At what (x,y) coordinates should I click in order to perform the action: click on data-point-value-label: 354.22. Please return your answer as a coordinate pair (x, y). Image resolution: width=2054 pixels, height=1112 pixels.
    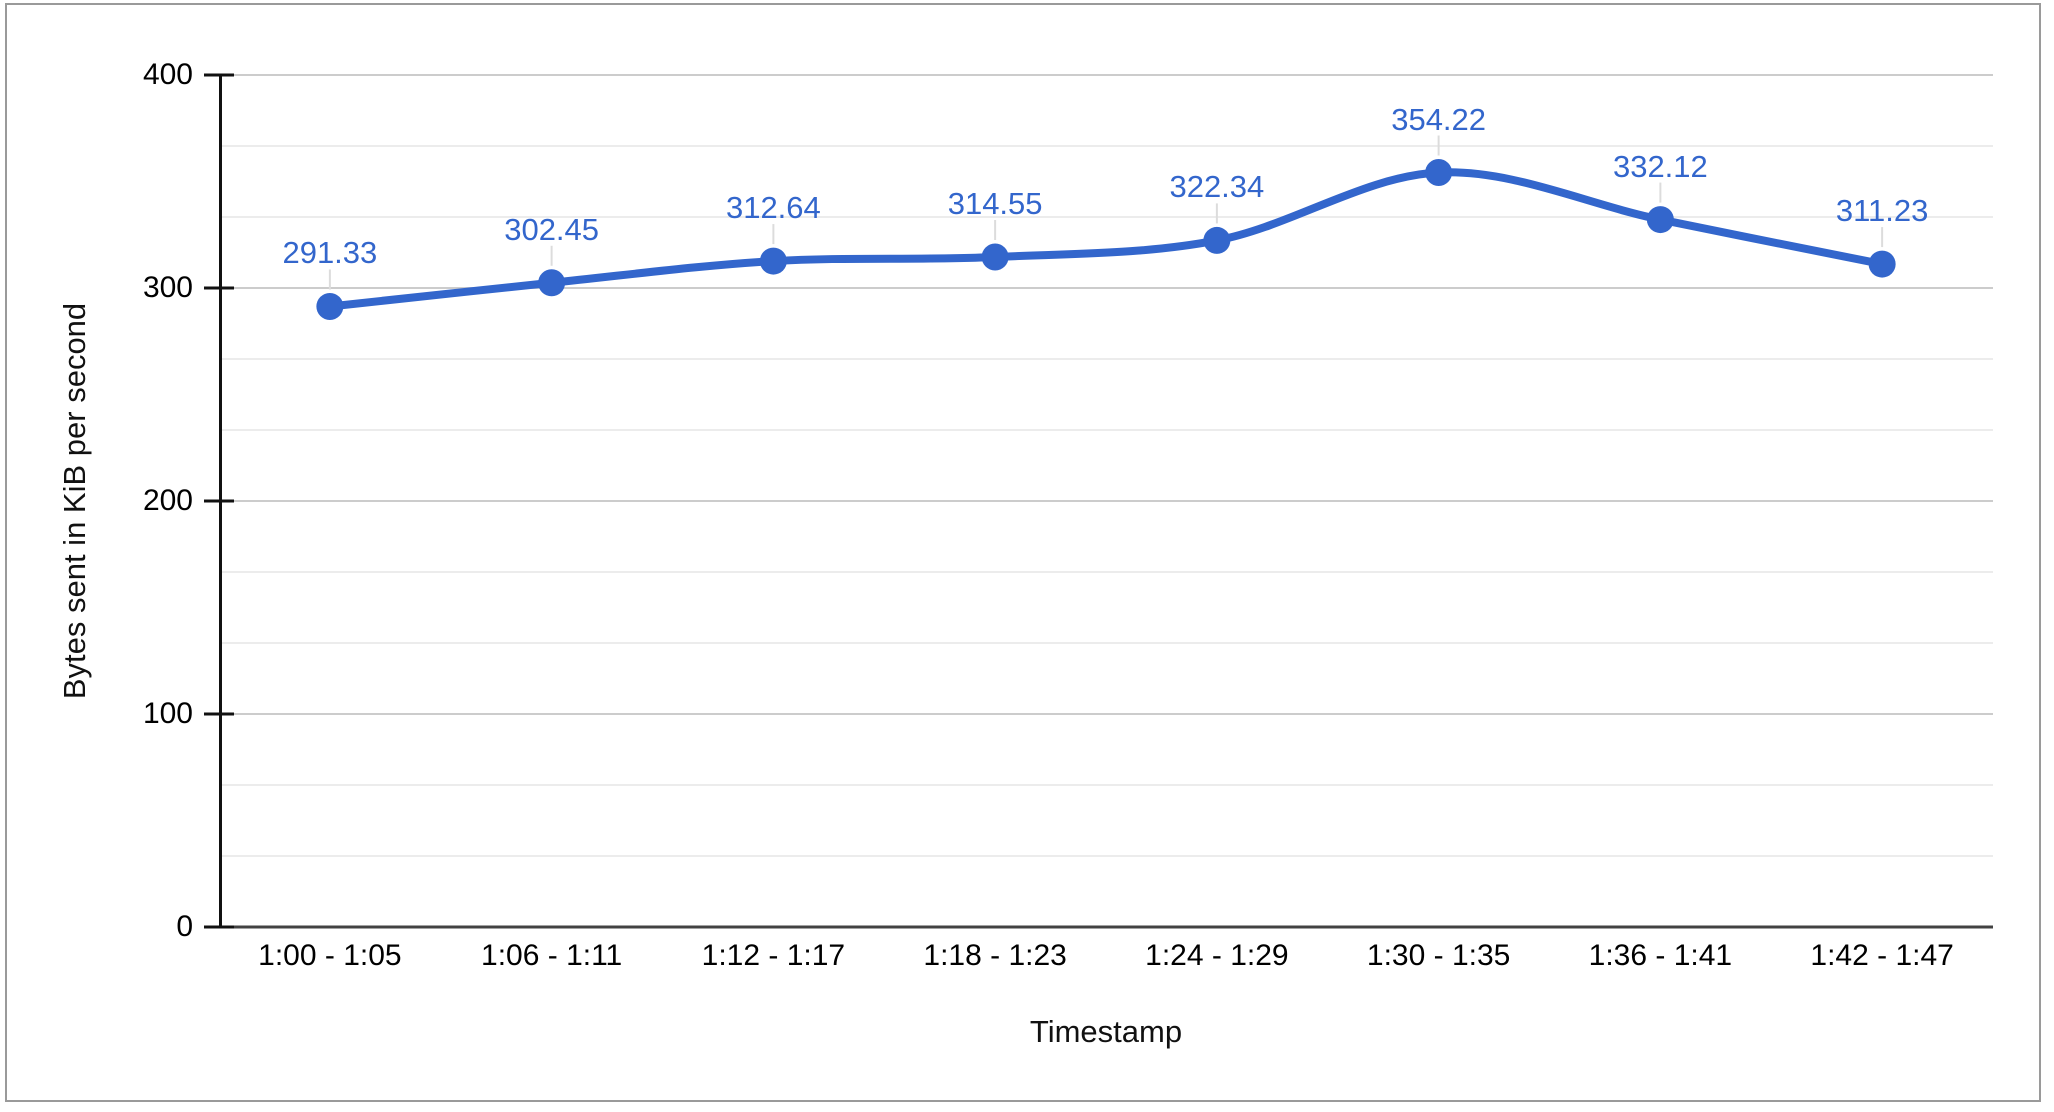
    Looking at the image, I should click on (1439, 119).